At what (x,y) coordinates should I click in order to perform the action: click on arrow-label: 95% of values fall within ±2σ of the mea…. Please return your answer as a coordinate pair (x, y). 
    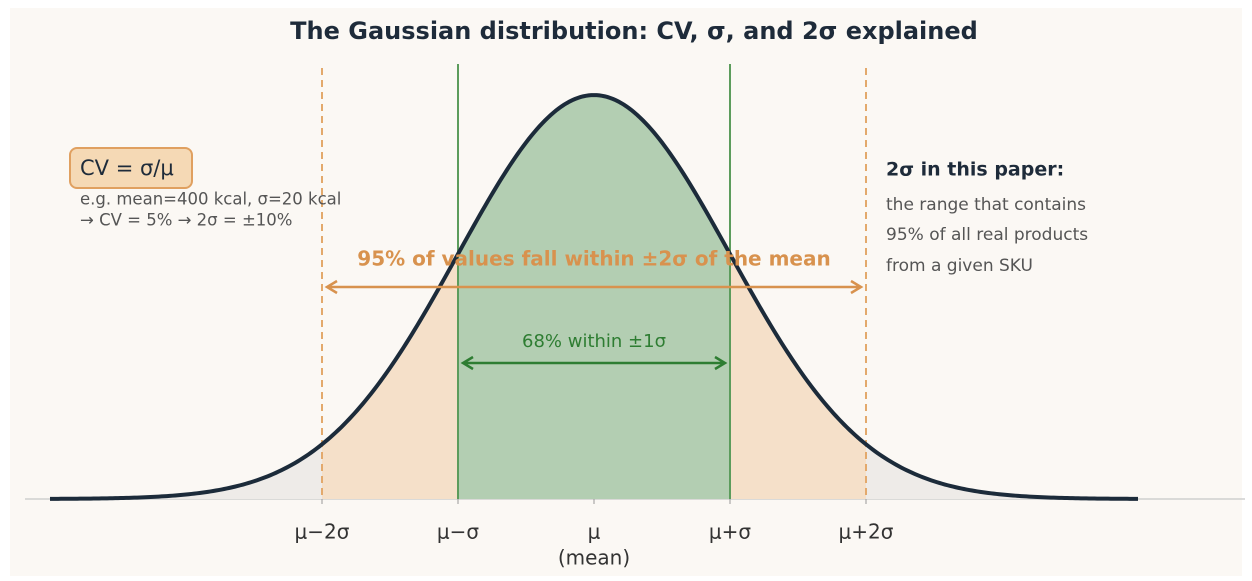
    Looking at the image, I should click on (593, 259).